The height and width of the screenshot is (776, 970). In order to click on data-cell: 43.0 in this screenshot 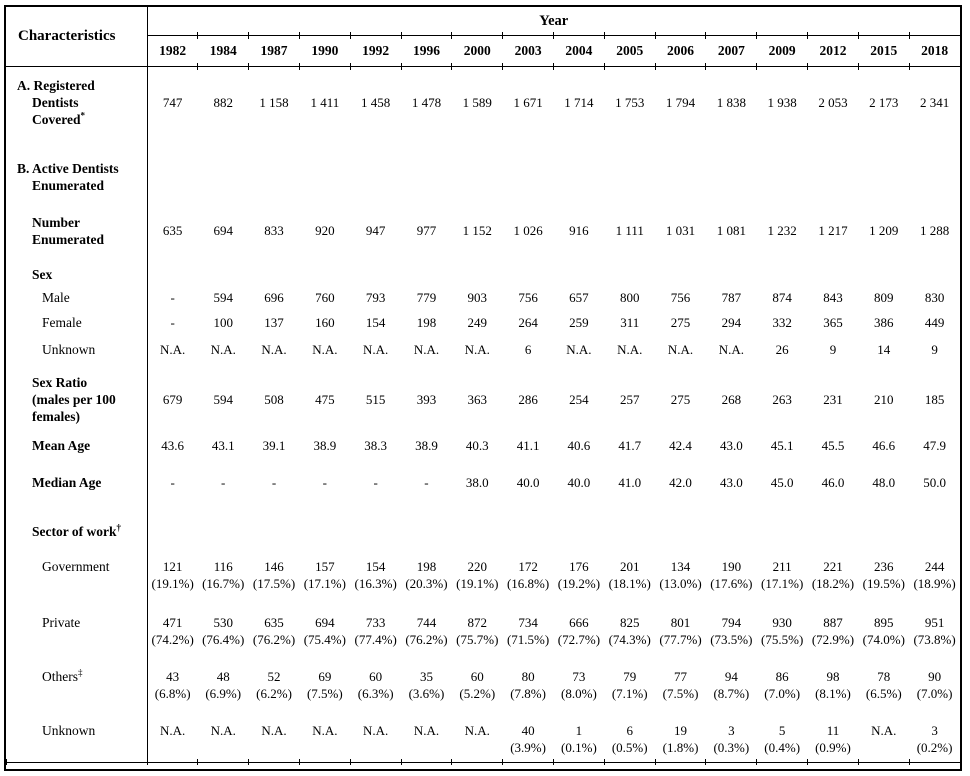, I will do `click(731, 445)`.